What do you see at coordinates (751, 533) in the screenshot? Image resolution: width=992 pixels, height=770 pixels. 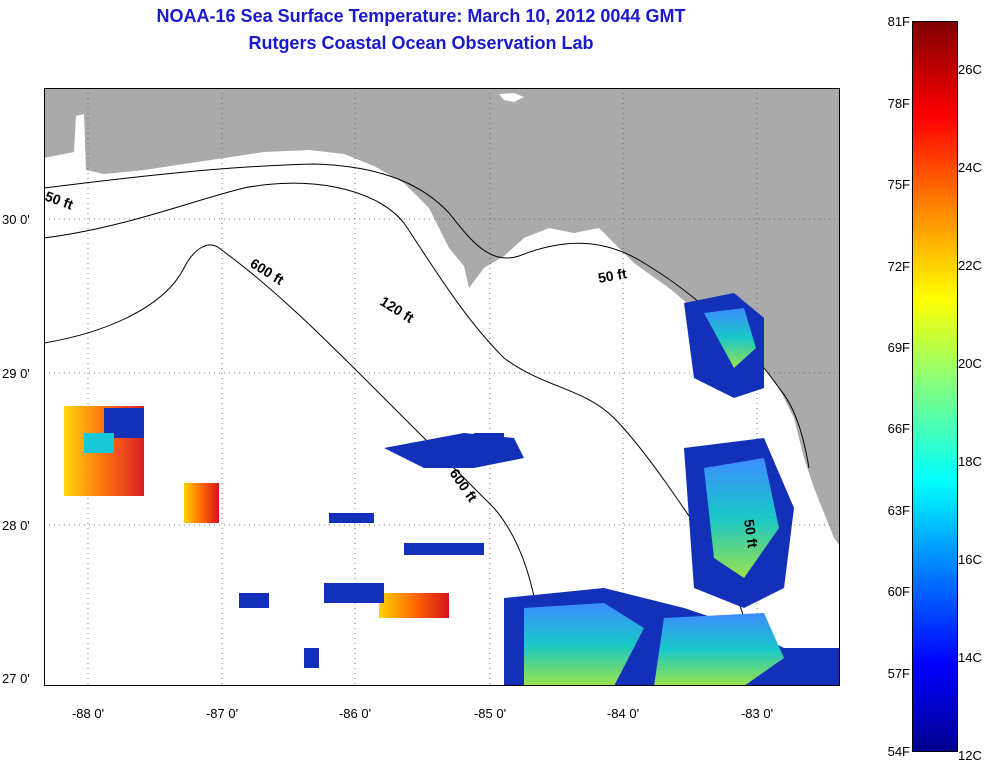 I see `contour-label-50ft-south: 50 ft` at bounding box center [751, 533].